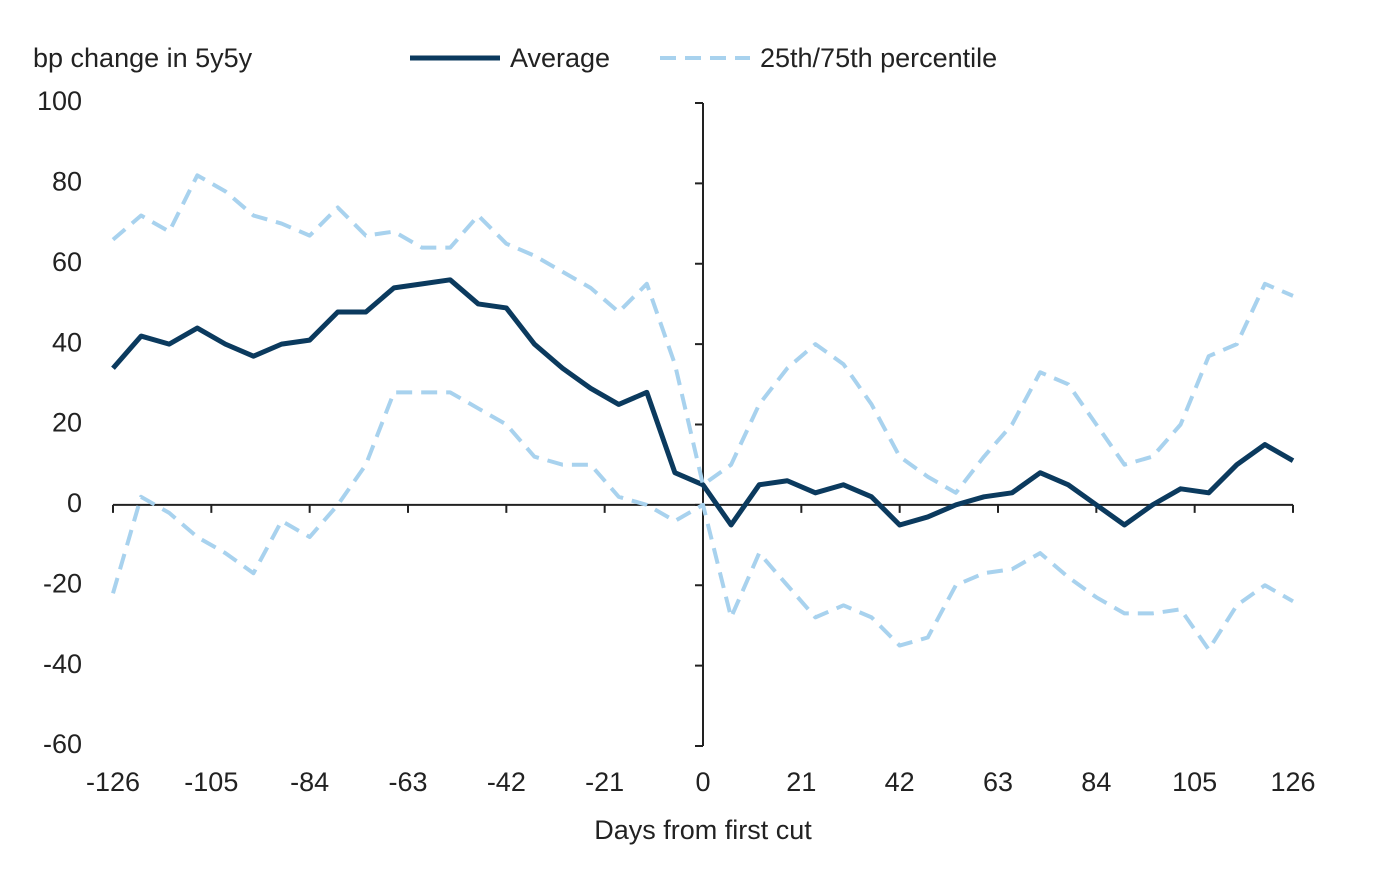  Describe the element at coordinates (703, 830) in the screenshot. I see `x-axis-label: Days from first cut` at that location.